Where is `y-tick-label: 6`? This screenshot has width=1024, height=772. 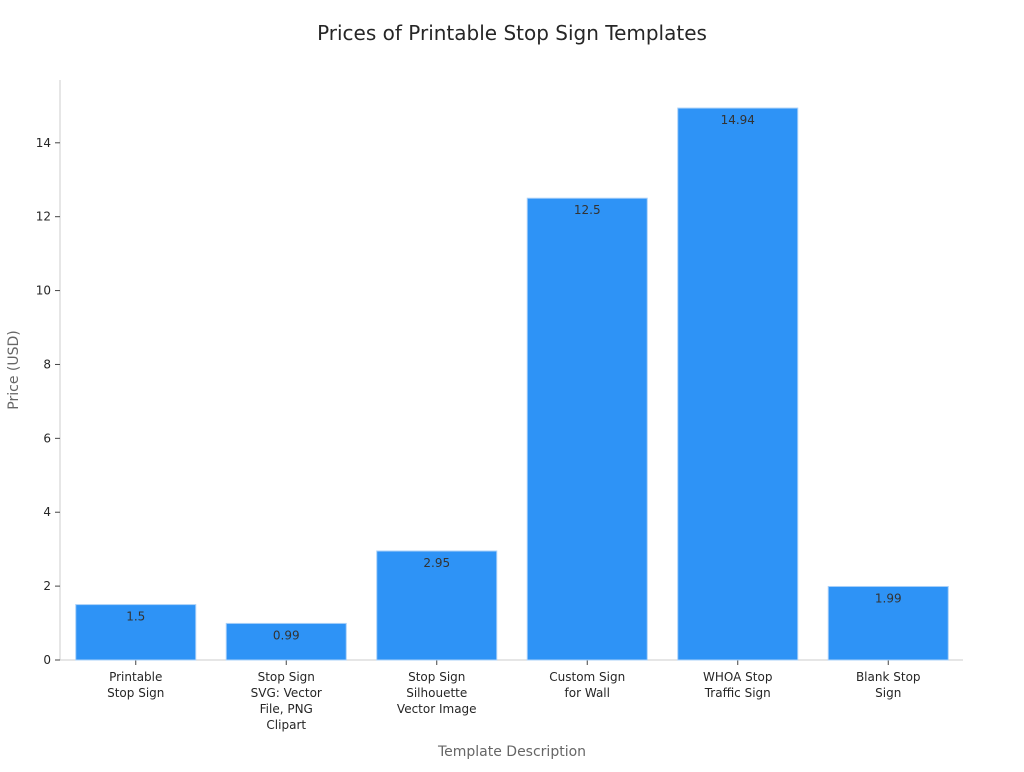
y-tick-label: 6 is located at coordinates (47, 438).